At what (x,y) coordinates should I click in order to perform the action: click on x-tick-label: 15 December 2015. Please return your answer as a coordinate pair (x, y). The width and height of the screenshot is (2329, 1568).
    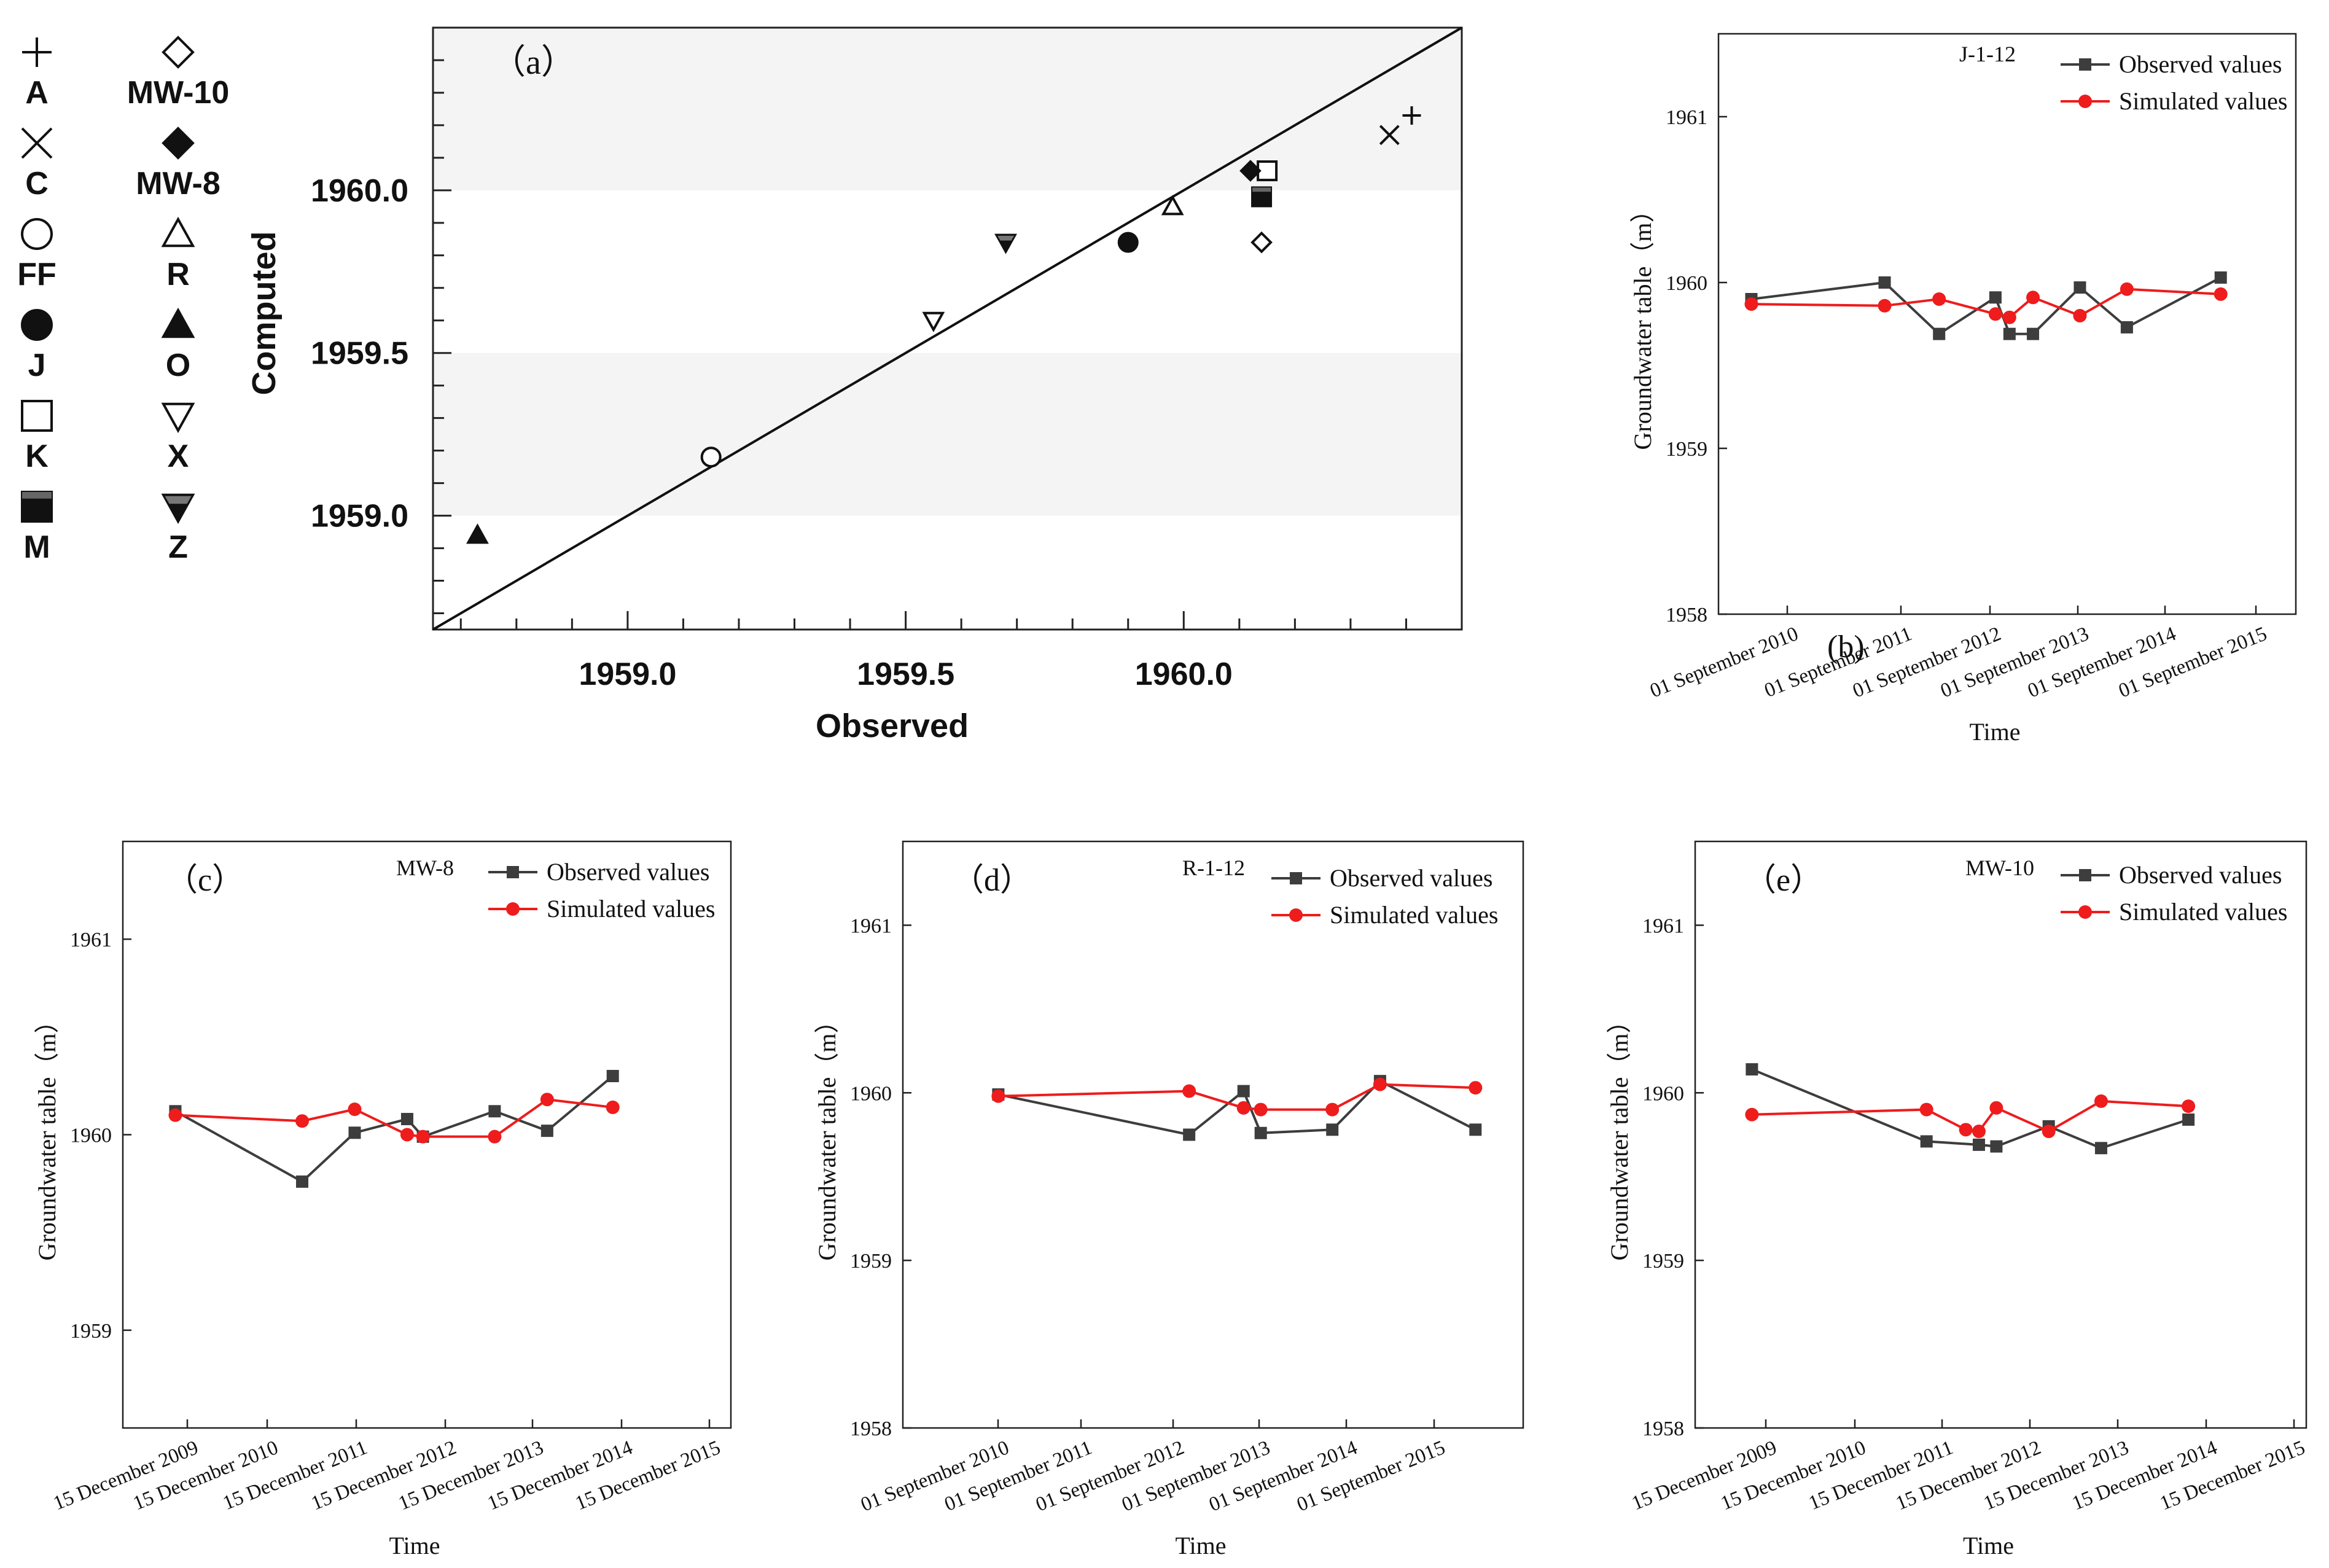
    Looking at the image, I should click on (2232, 1476).